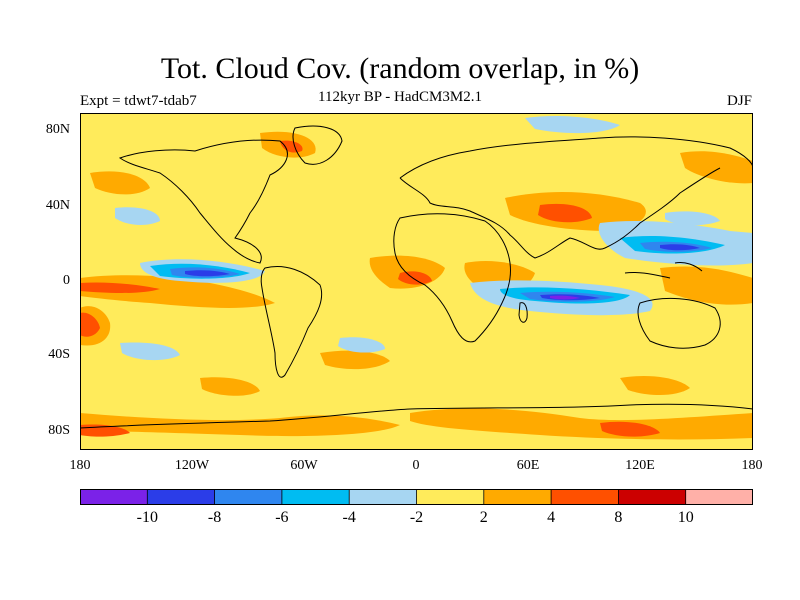 The image size is (800, 600). What do you see at coordinates (291, 322) in the screenshot?
I see `coastline-south-america` at bounding box center [291, 322].